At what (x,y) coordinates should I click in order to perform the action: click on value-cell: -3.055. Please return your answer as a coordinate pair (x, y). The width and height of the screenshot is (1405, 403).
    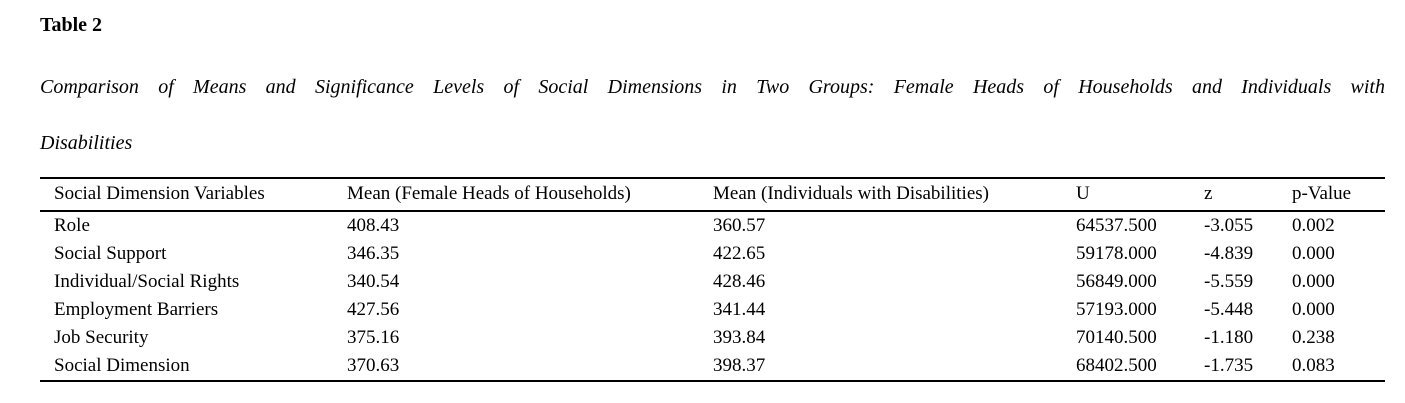
    Looking at the image, I should click on (1229, 225).